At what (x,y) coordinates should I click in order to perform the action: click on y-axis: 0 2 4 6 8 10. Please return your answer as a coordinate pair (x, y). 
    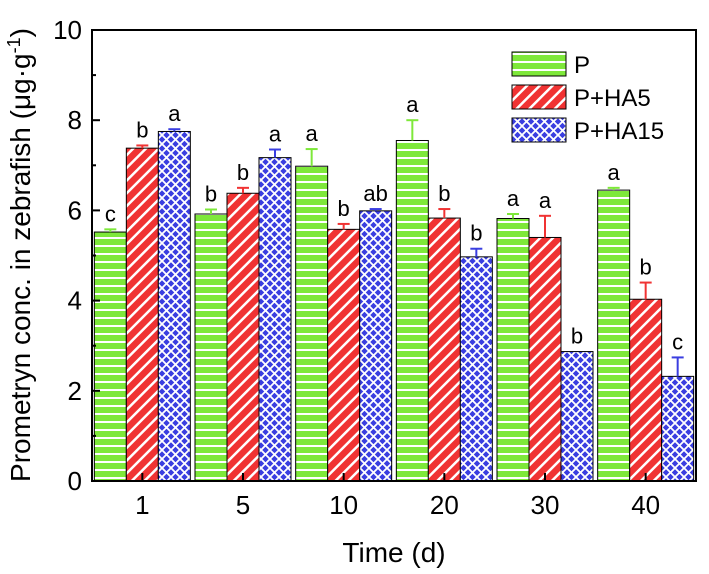
    Looking at the image, I should click on (76, 255).